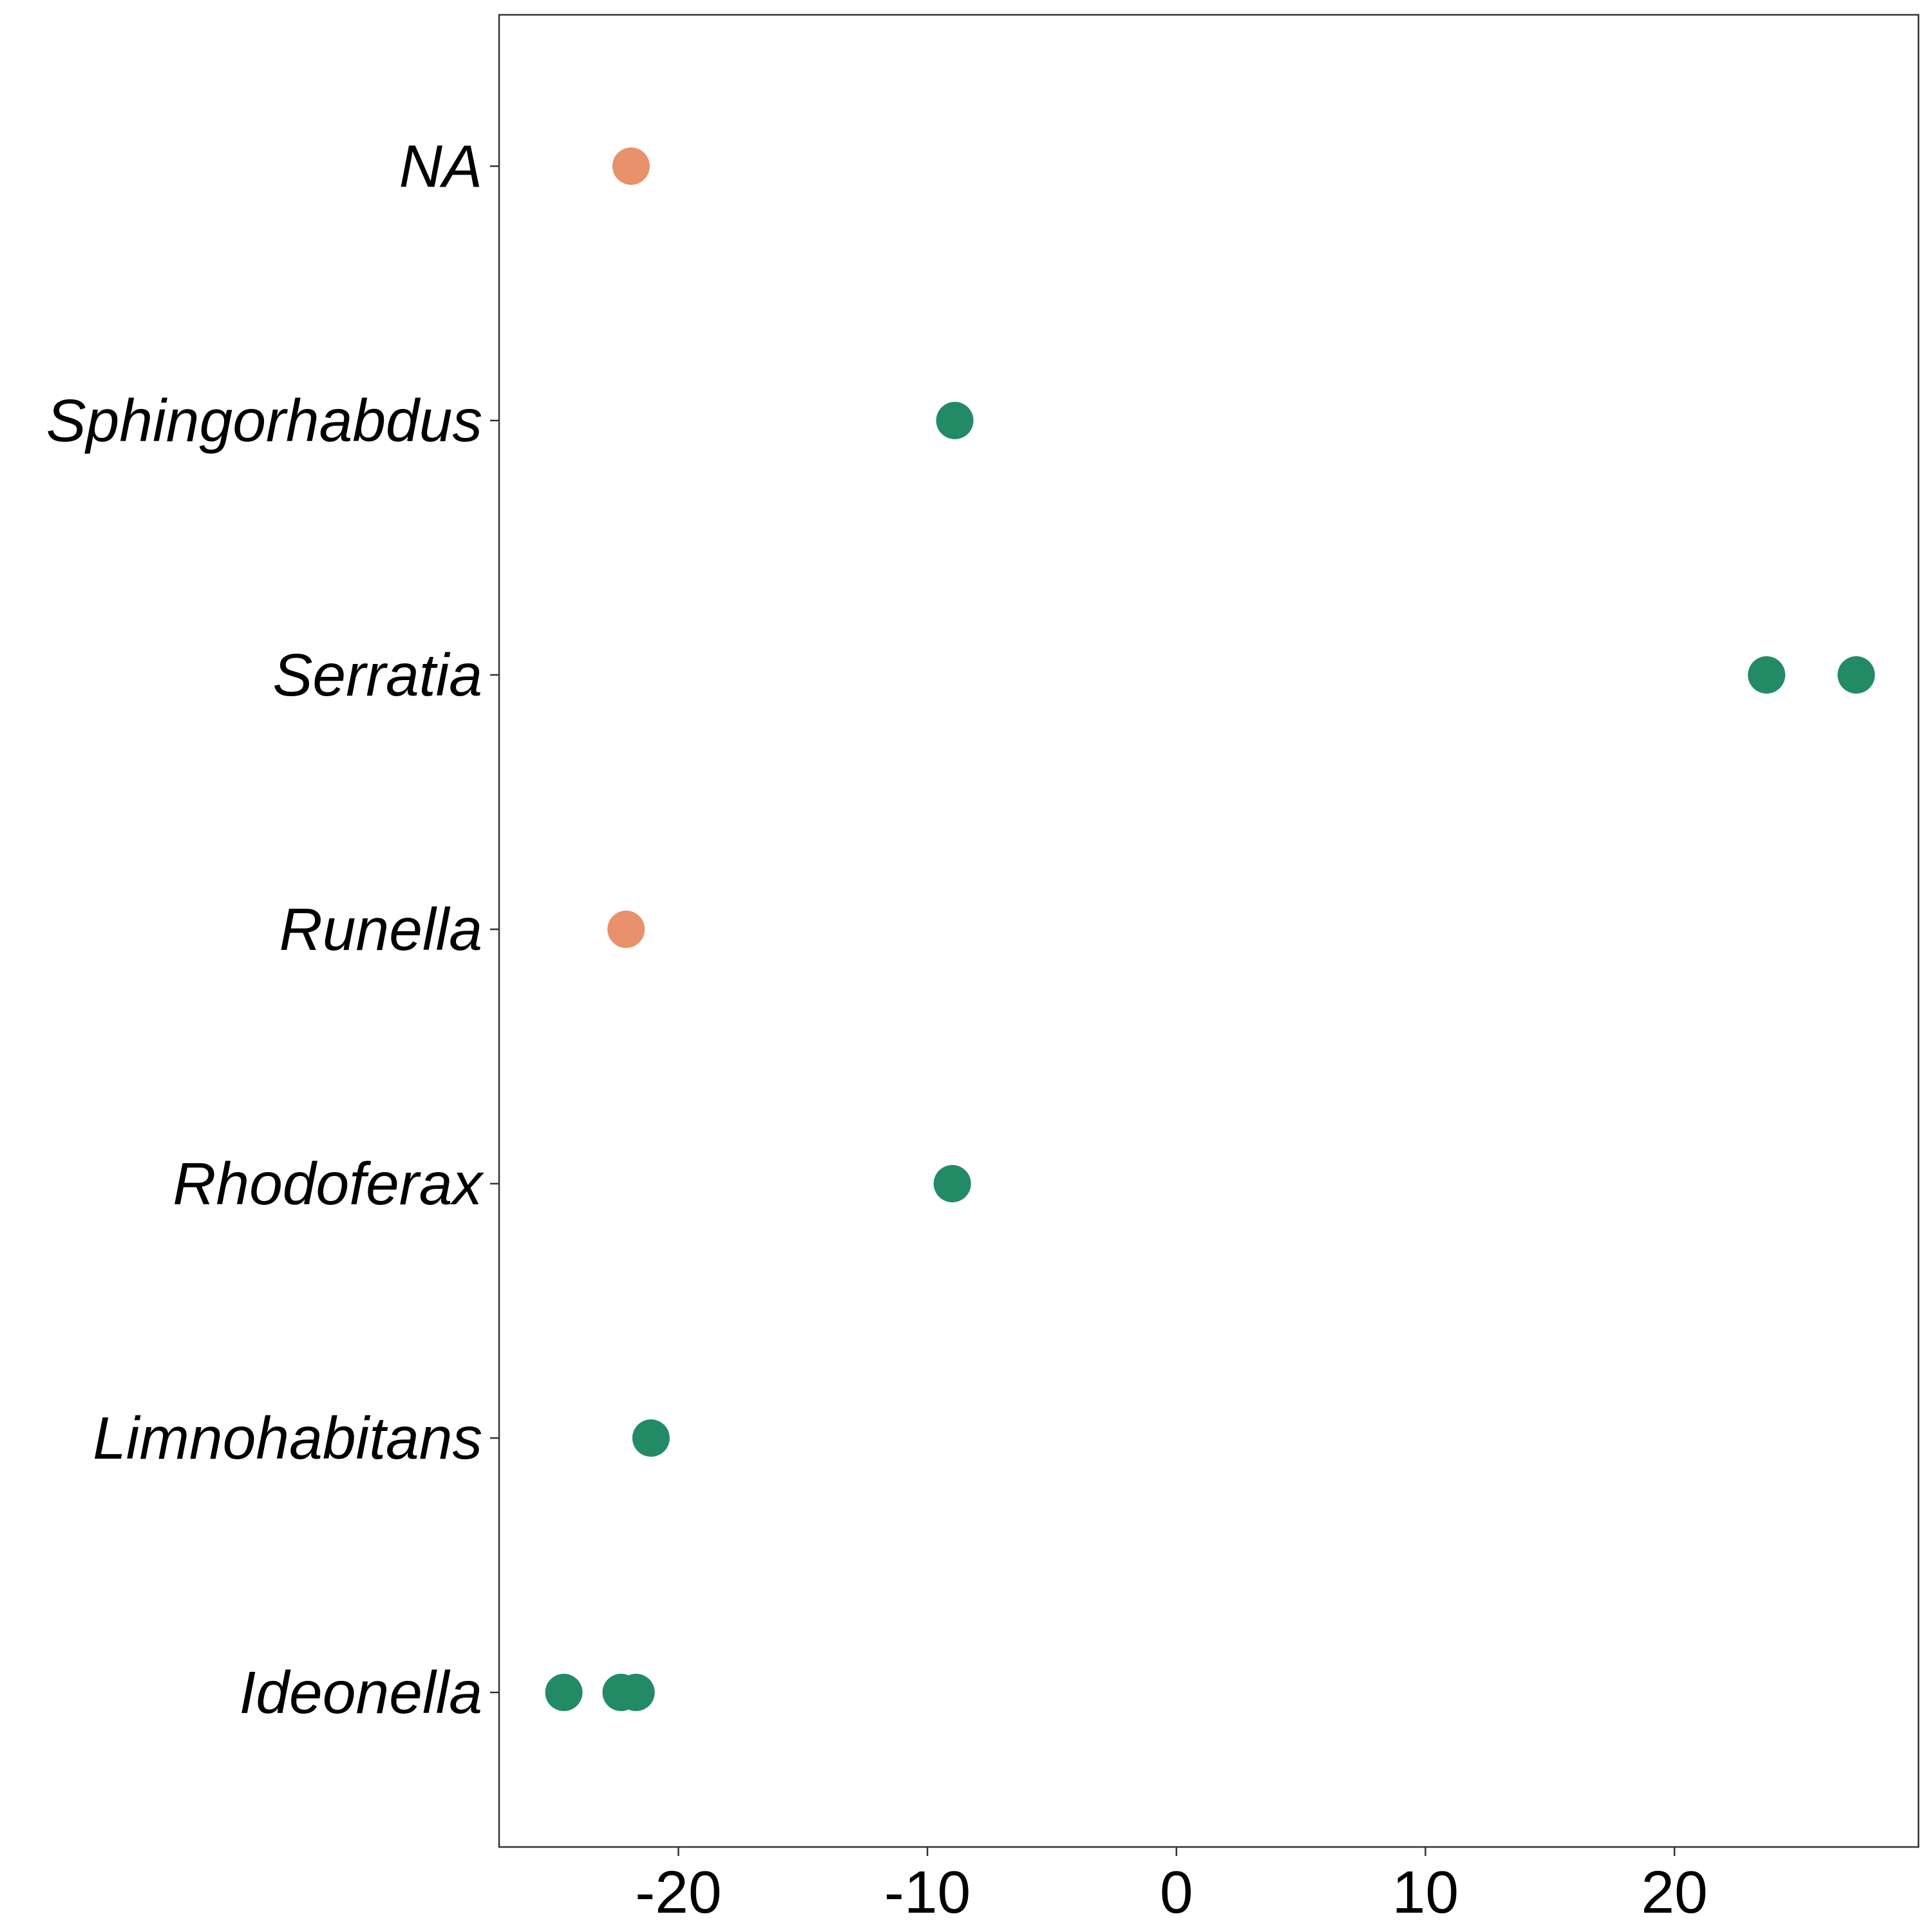 The height and width of the screenshot is (1932, 1932). Describe the element at coordinates (362, 1692) in the screenshot. I see `y-tick-label: Ideonella` at that location.